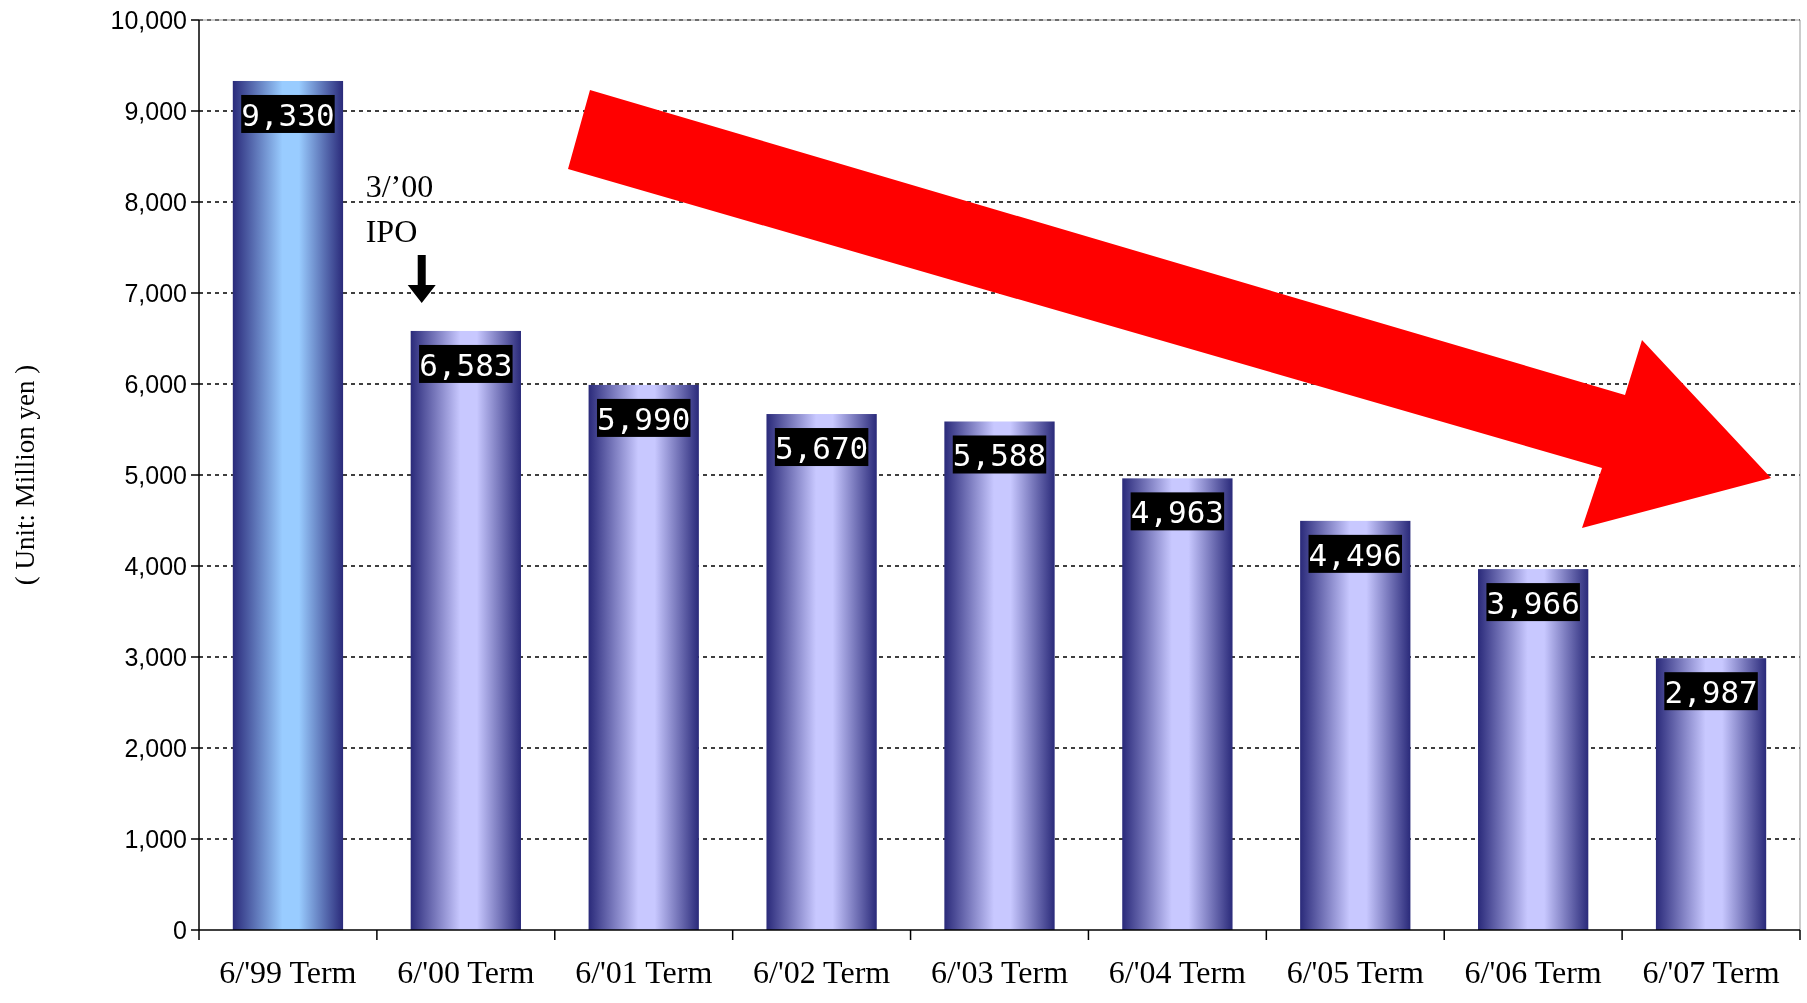 The image size is (1807, 1003). I want to click on y-tick-label: 1,000, so click(155, 838).